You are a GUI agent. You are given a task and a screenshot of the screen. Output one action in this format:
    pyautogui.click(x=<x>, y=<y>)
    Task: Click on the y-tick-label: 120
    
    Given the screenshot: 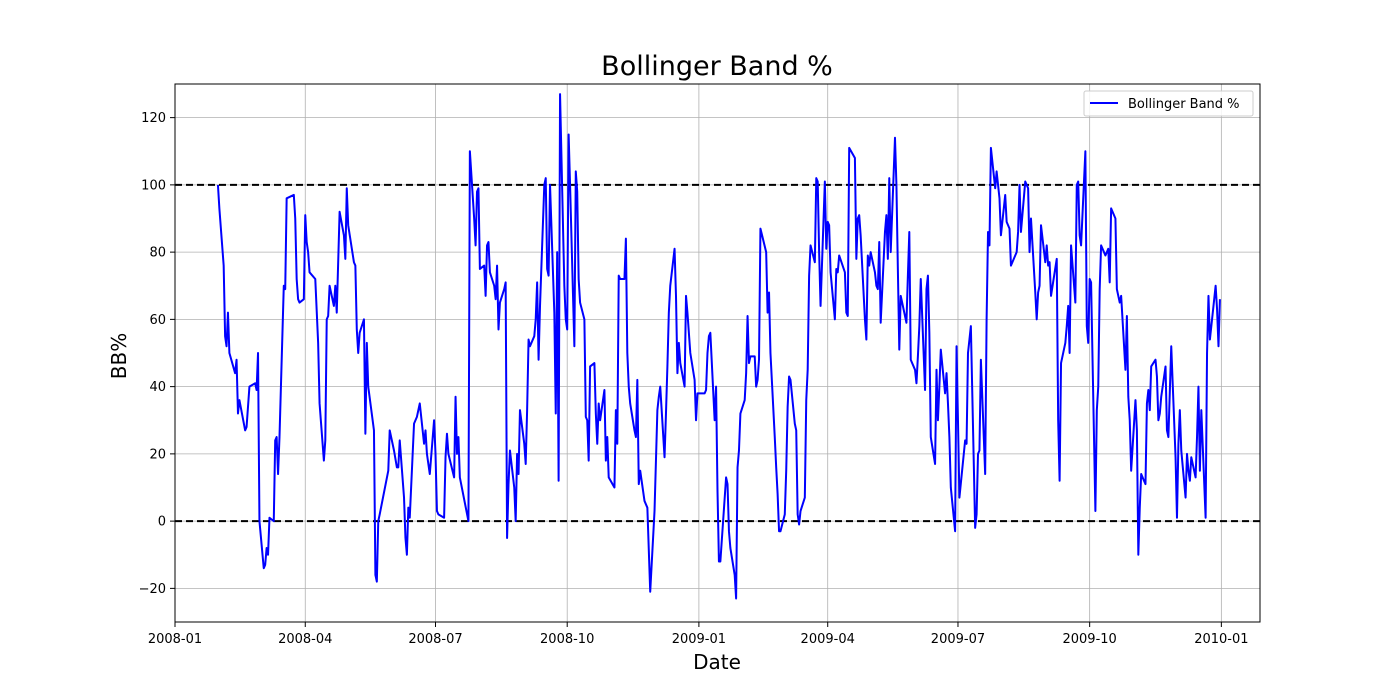 What is the action you would take?
    pyautogui.click(x=153, y=118)
    